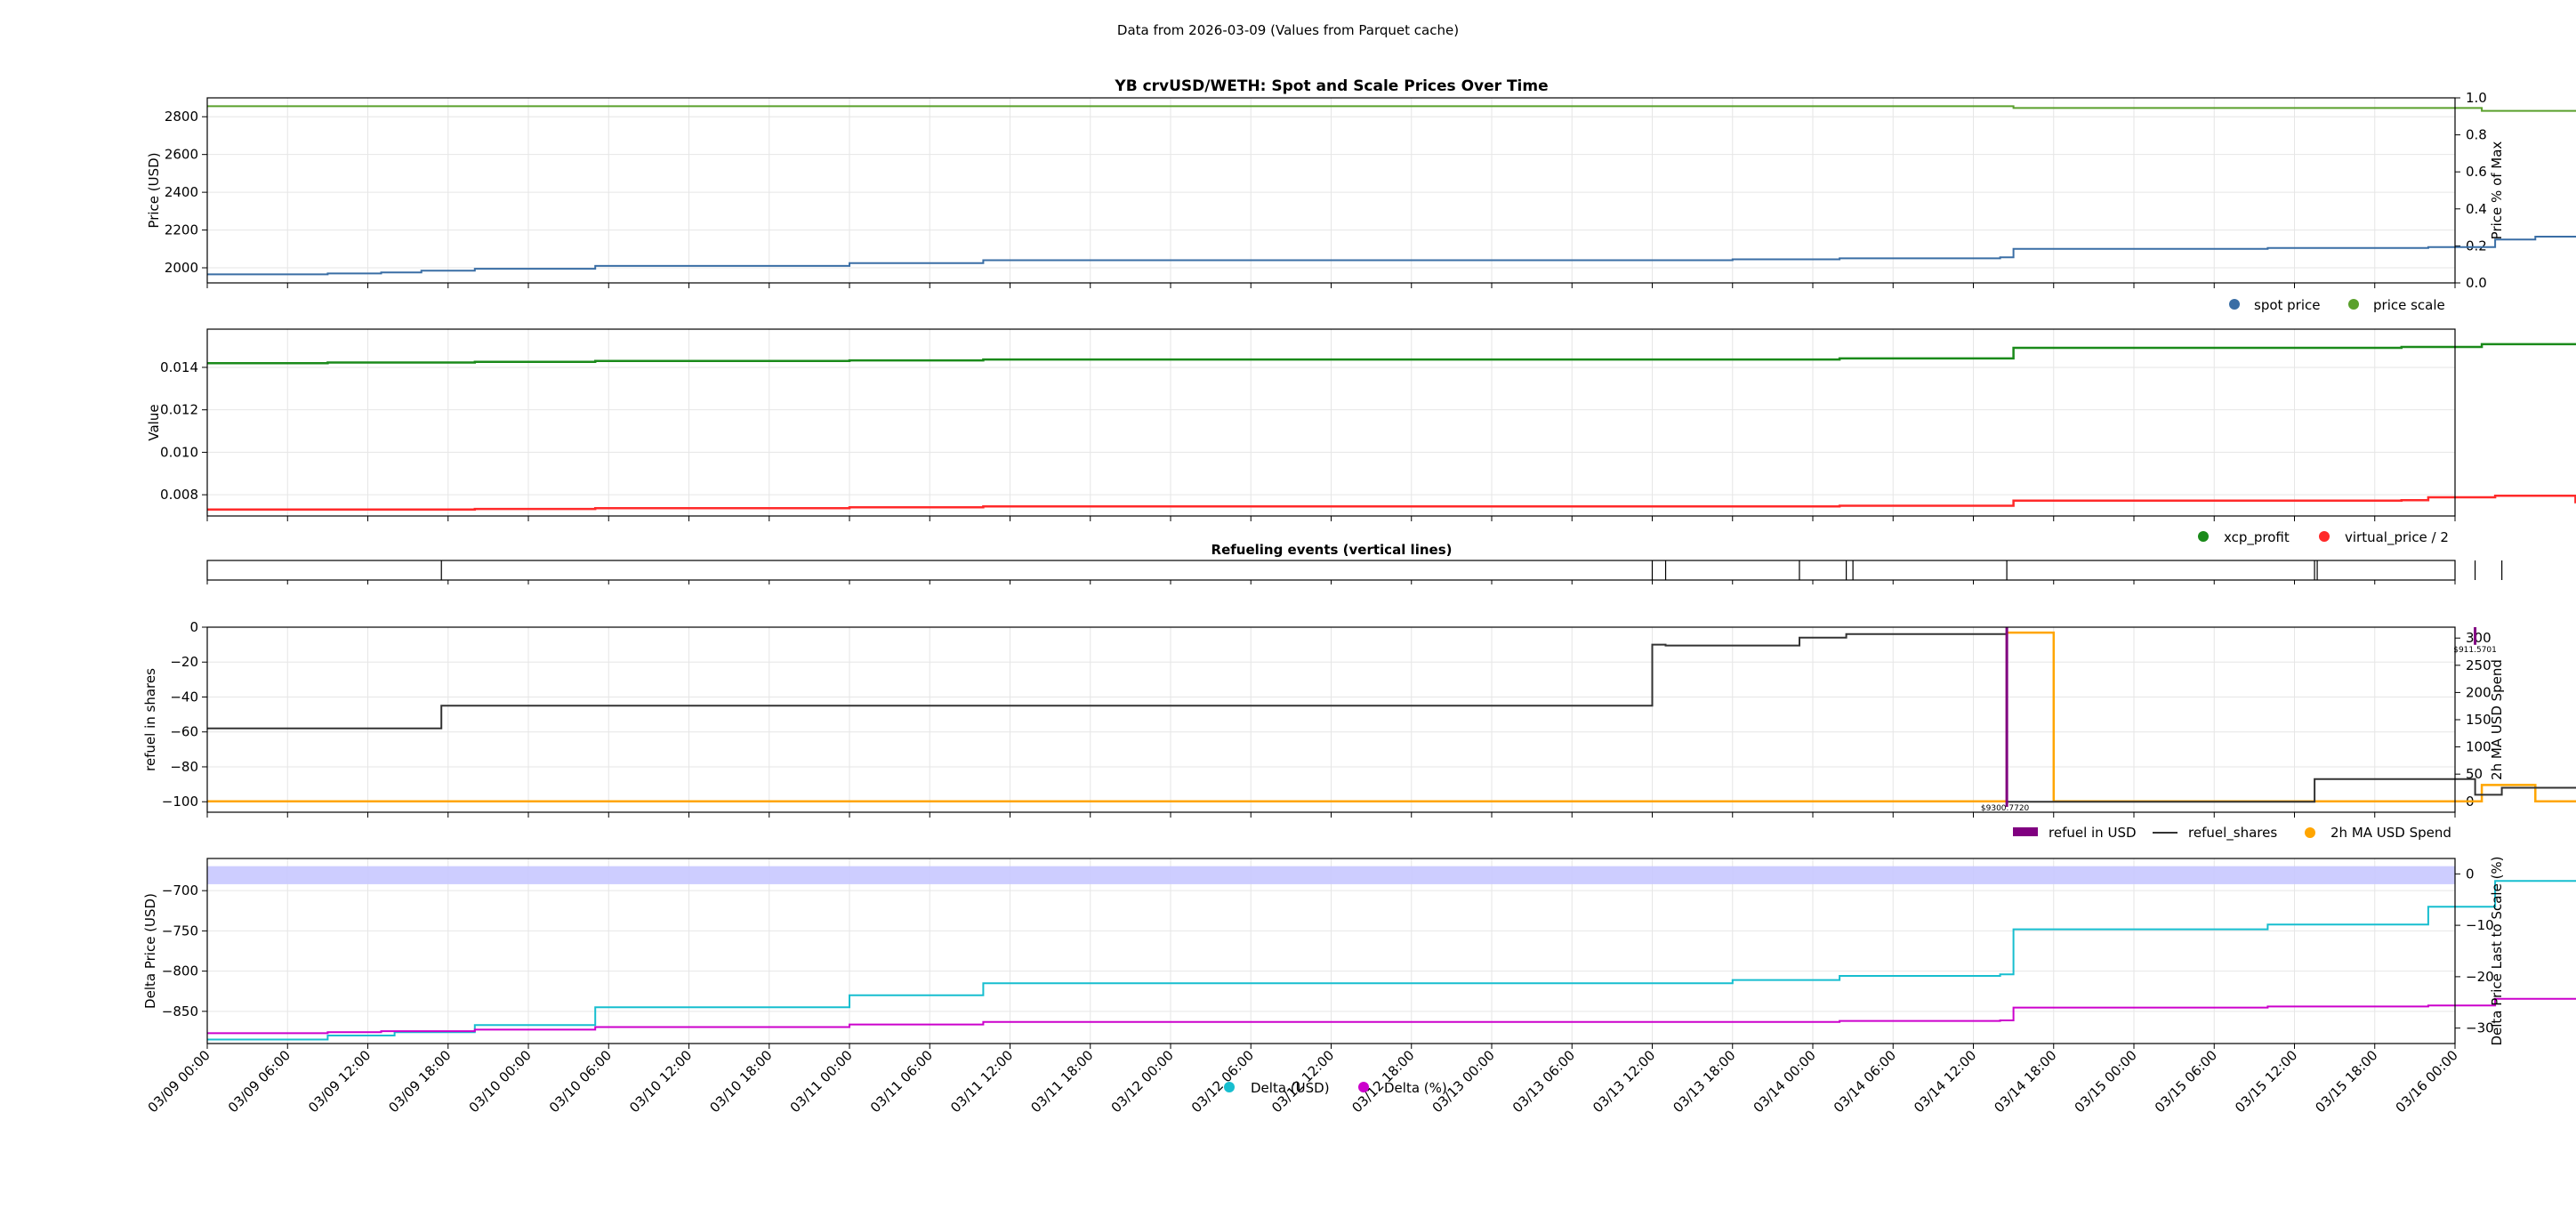 The width and height of the screenshot is (2576, 1225). I want to click on value-ylabel: Value, so click(154, 422).